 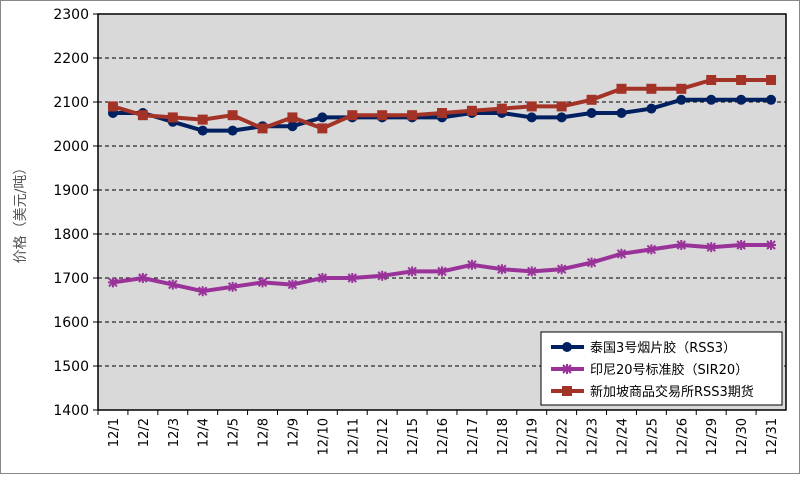 I want to click on x-tick-label: 12/10, so click(x=323, y=436).